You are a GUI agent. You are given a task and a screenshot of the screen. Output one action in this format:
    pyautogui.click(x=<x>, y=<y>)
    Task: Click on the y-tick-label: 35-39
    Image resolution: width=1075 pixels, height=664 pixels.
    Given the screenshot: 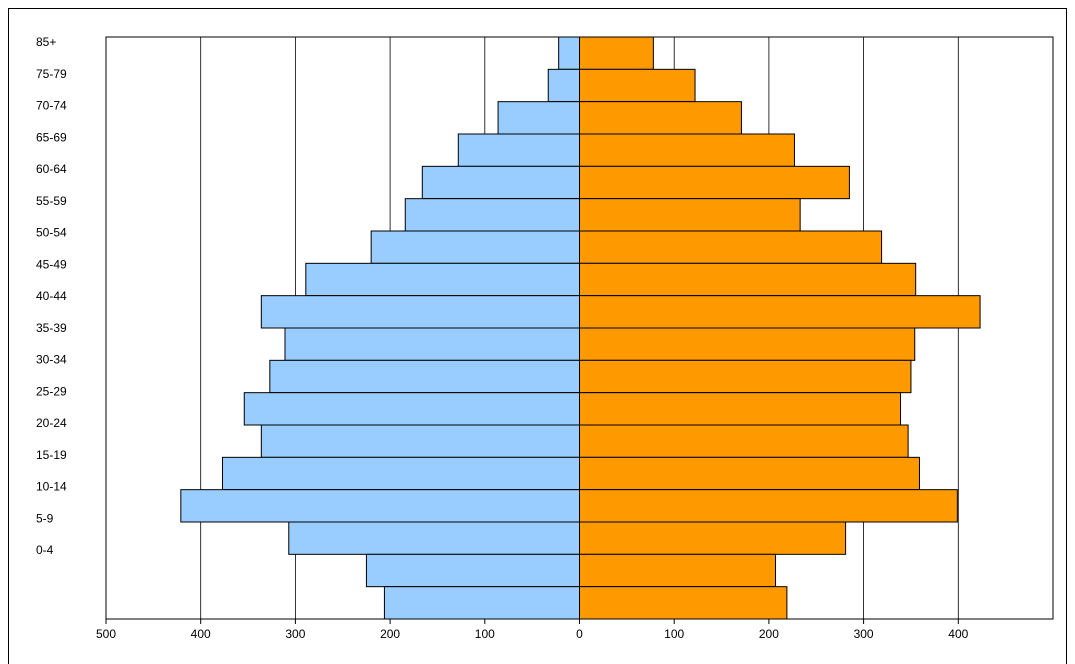 What is the action you would take?
    pyautogui.click(x=51, y=328)
    